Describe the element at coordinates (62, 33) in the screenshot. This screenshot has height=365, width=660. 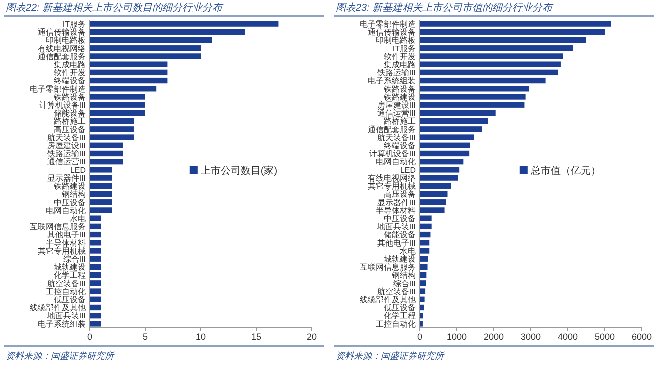
I see `y-tick-label: 通信传输设备` at that location.